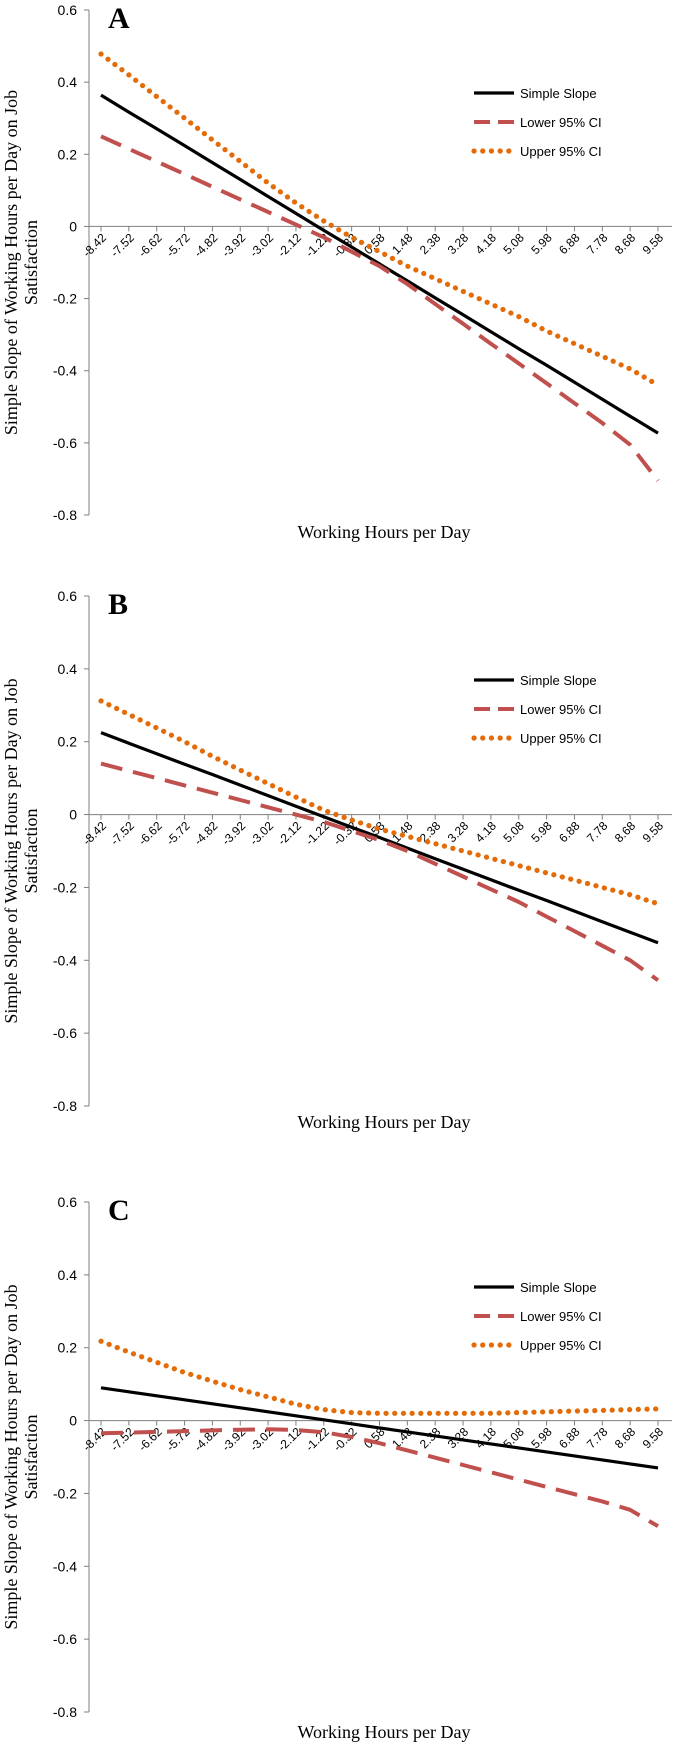 This screenshot has width=685, height=1747. What do you see at coordinates (119, 1210) in the screenshot?
I see `panel-label: C` at bounding box center [119, 1210].